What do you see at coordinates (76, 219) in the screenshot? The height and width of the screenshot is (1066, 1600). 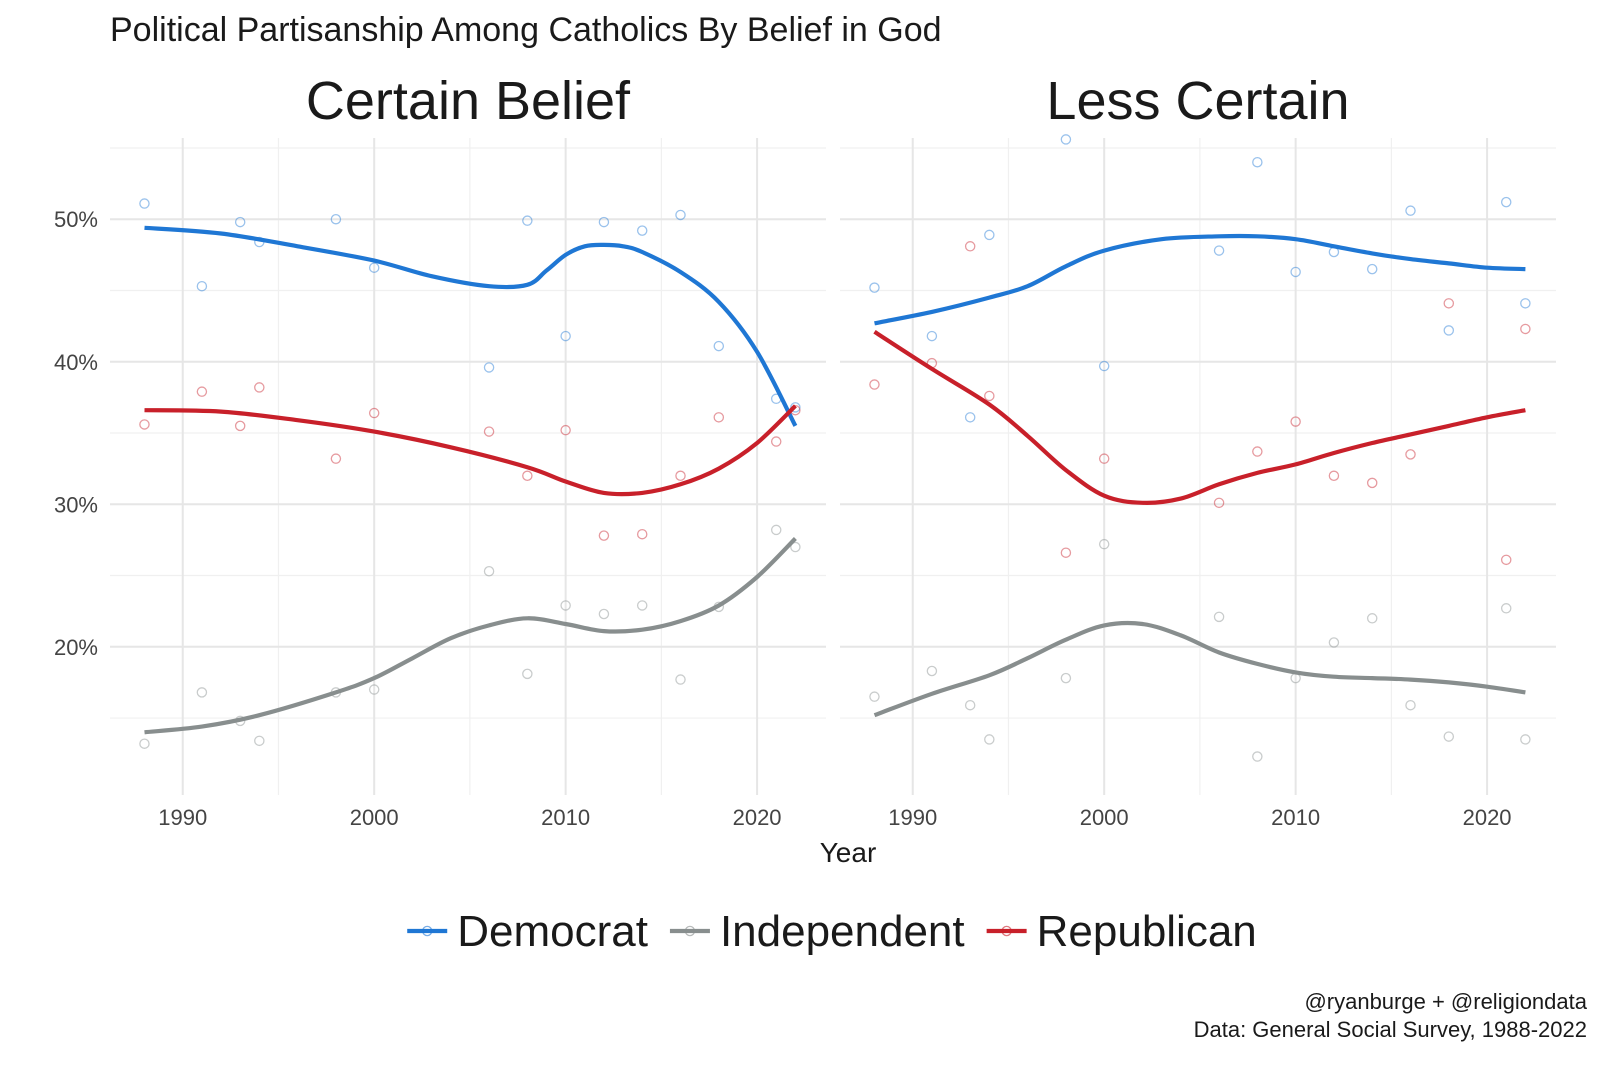 I see `y-tick-label: 50%` at bounding box center [76, 219].